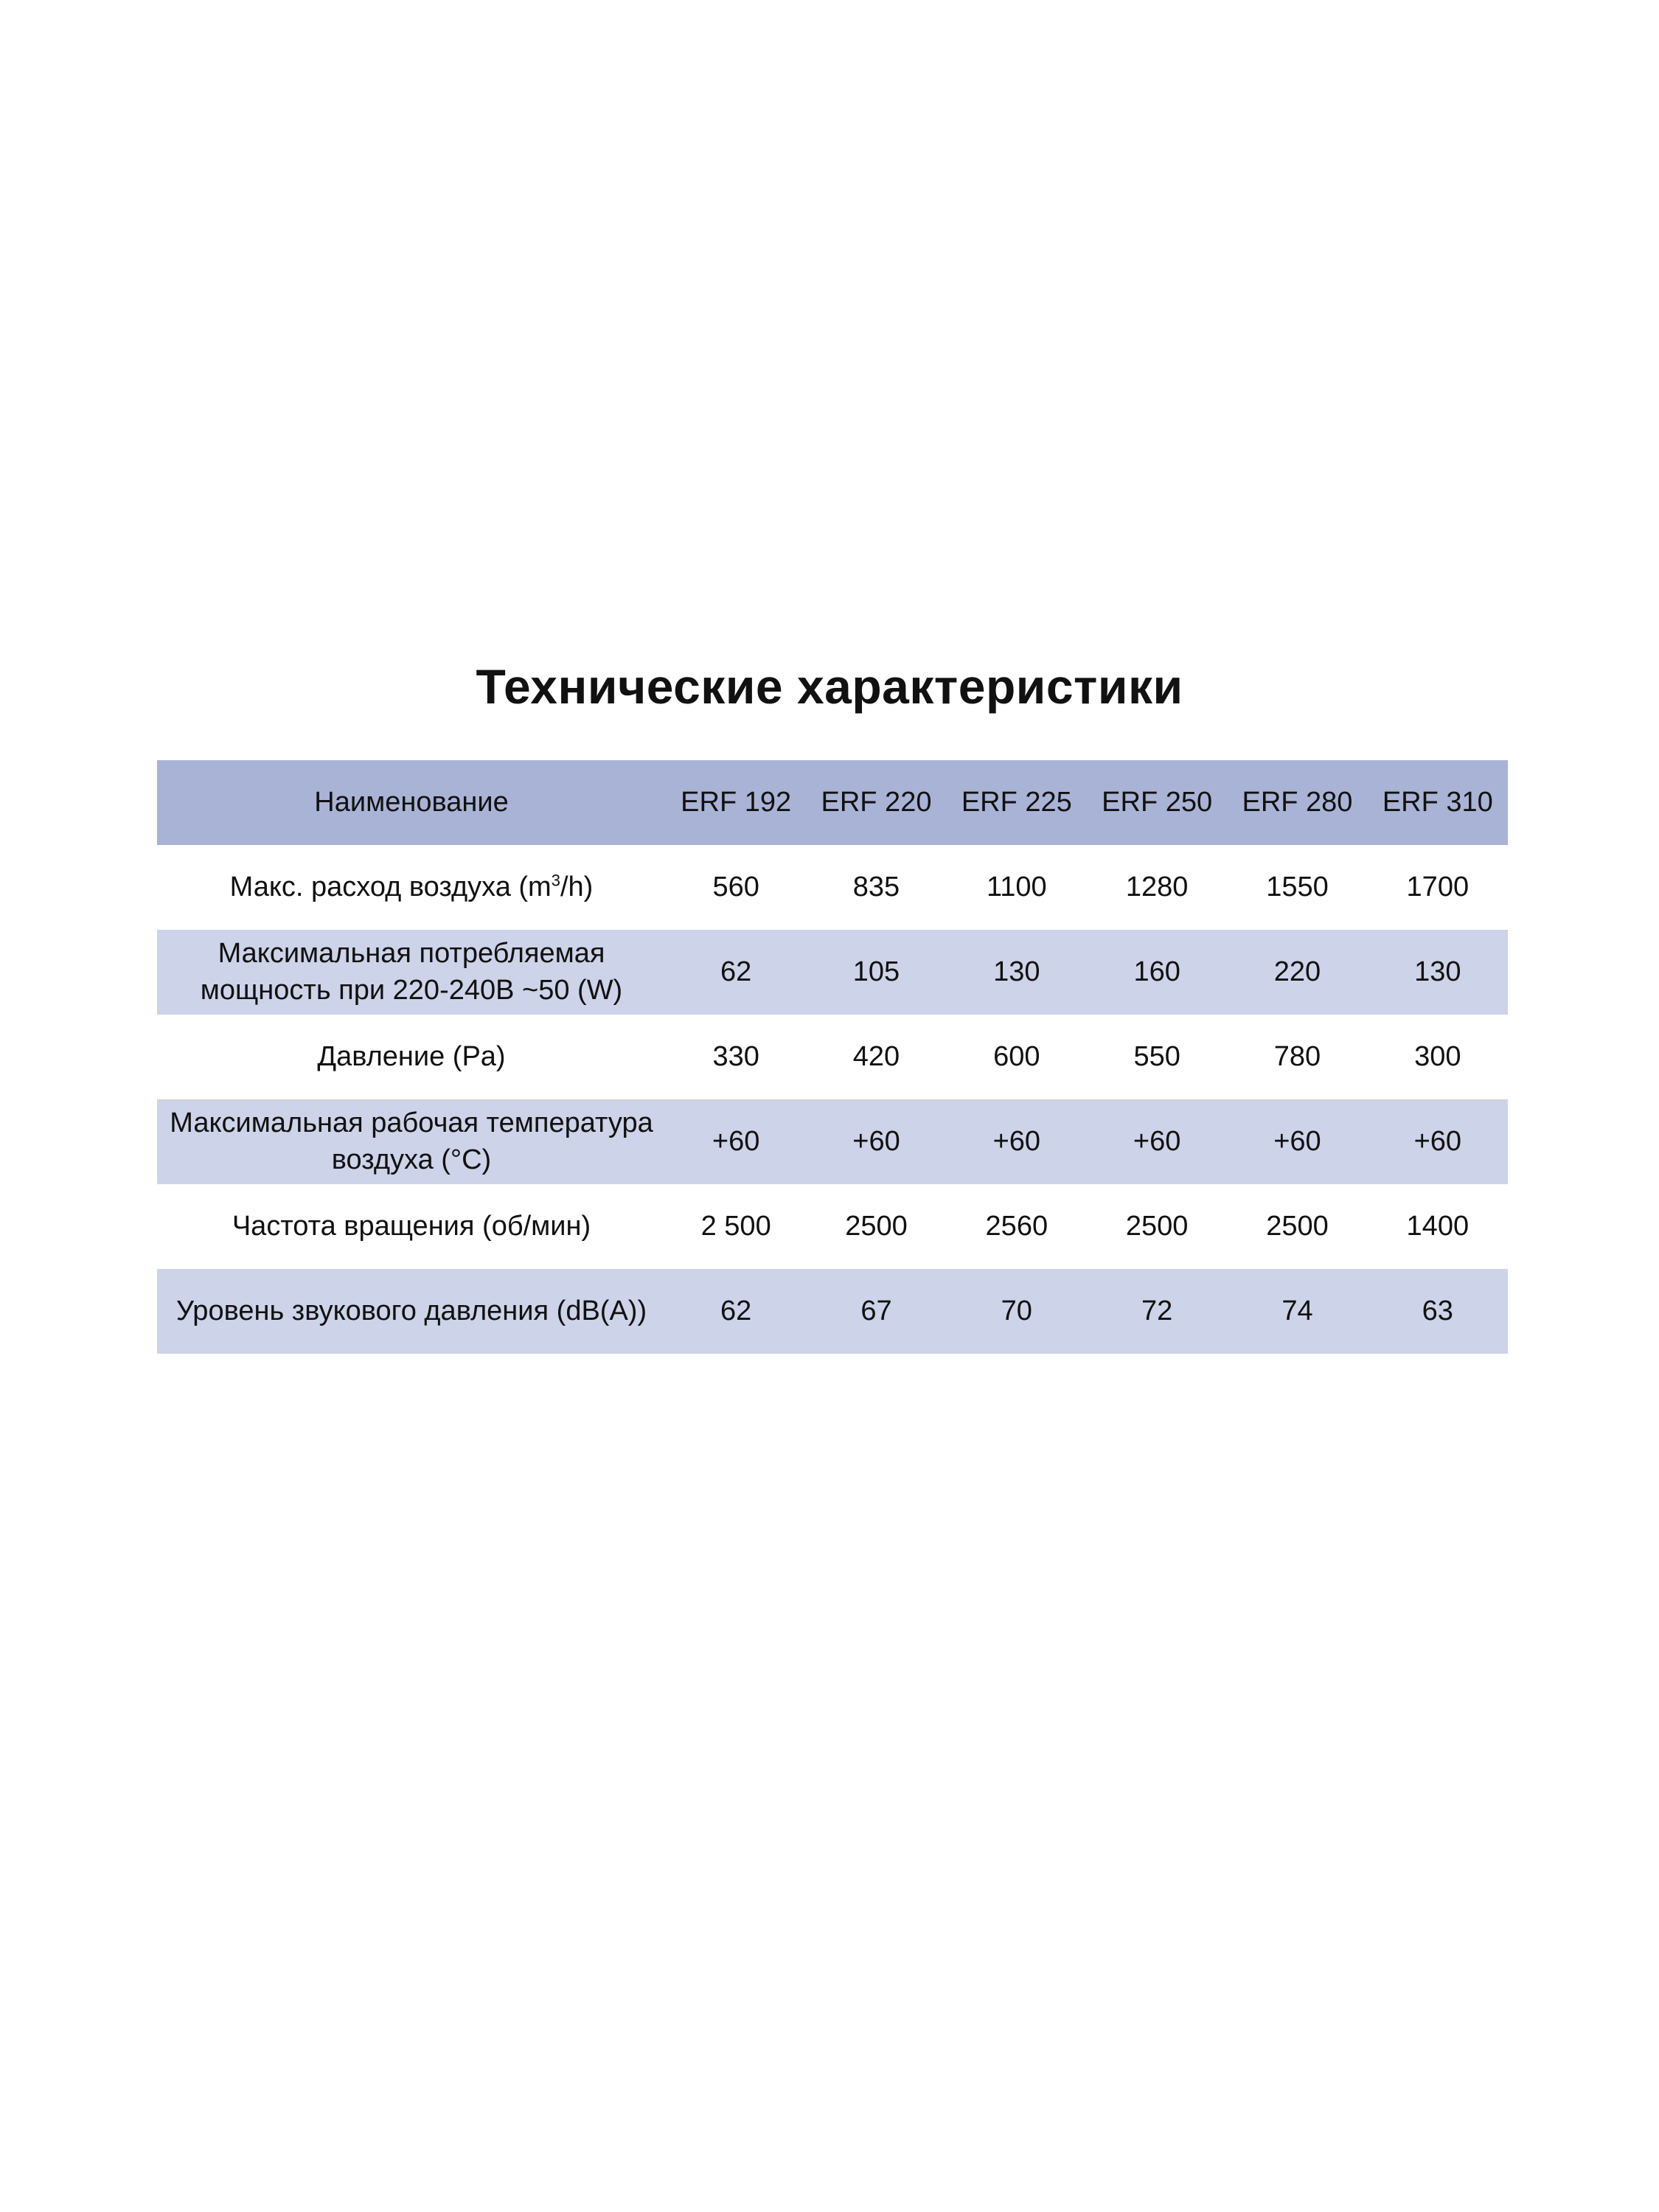 This screenshot has height=2212, width=1659. What do you see at coordinates (411, 1311) in the screenshot?
I see `row-label: Уровень звукового давления (dB(A))` at bounding box center [411, 1311].